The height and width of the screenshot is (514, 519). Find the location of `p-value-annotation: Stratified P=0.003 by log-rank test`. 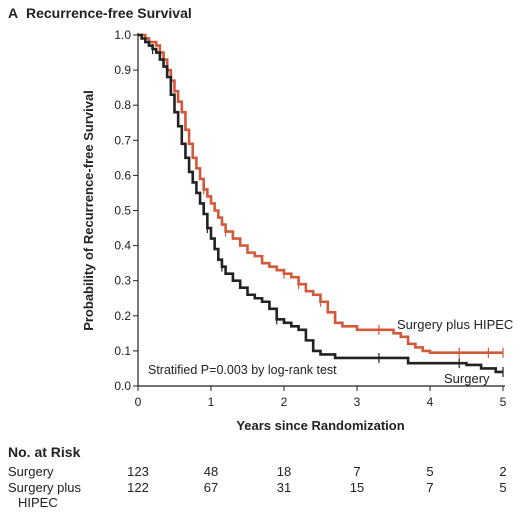

p-value-annotation: Stratified P=0.003 by log-rank test is located at coordinates (242, 370).